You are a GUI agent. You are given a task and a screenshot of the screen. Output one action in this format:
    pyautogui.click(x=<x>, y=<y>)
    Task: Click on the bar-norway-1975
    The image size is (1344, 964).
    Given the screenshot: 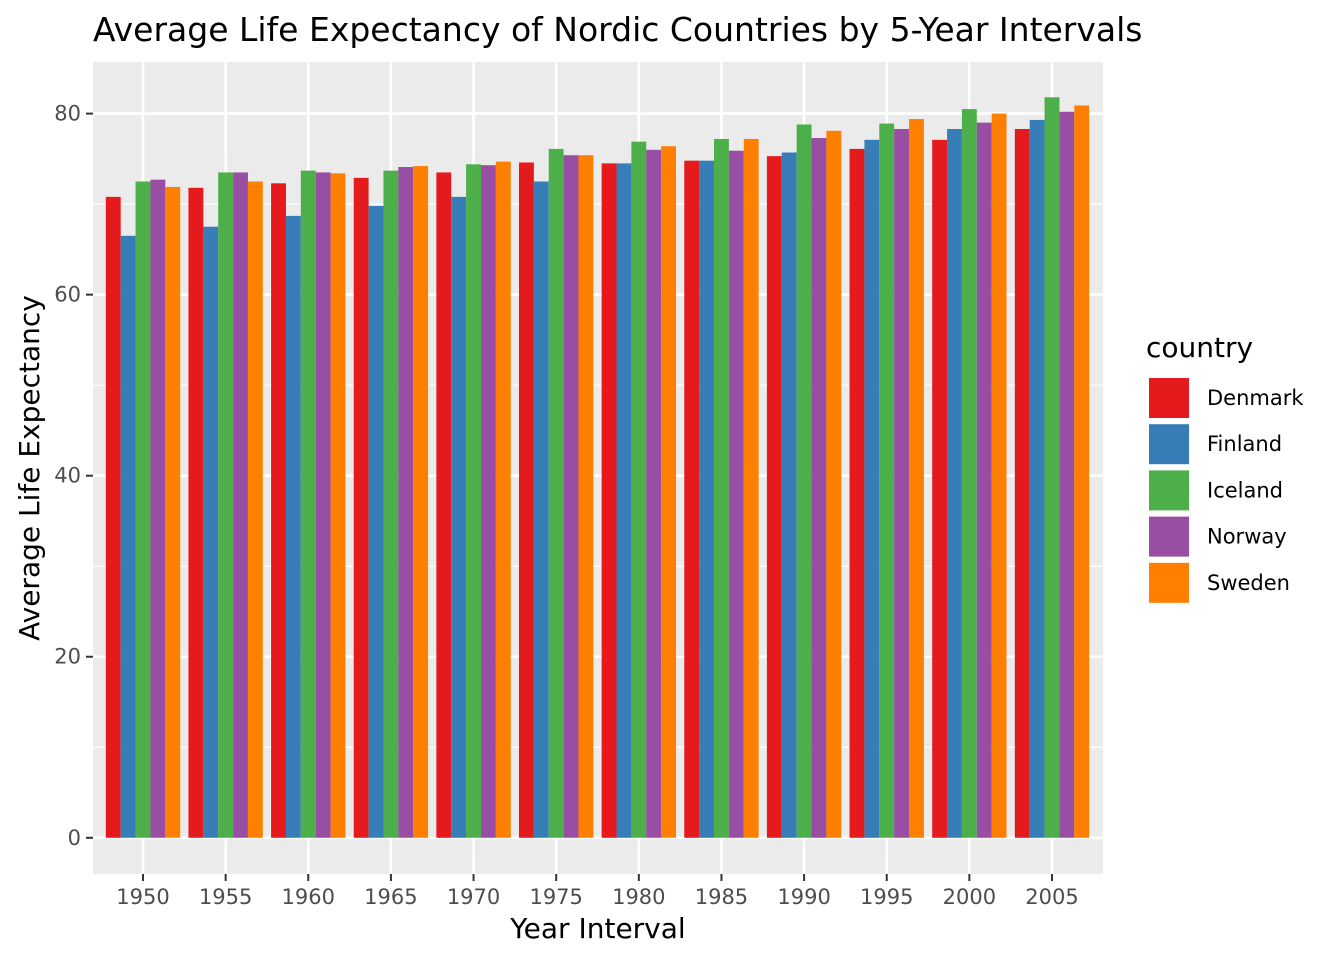 What is the action you would take?
    pyautogui.click(x=571, y=496)
    